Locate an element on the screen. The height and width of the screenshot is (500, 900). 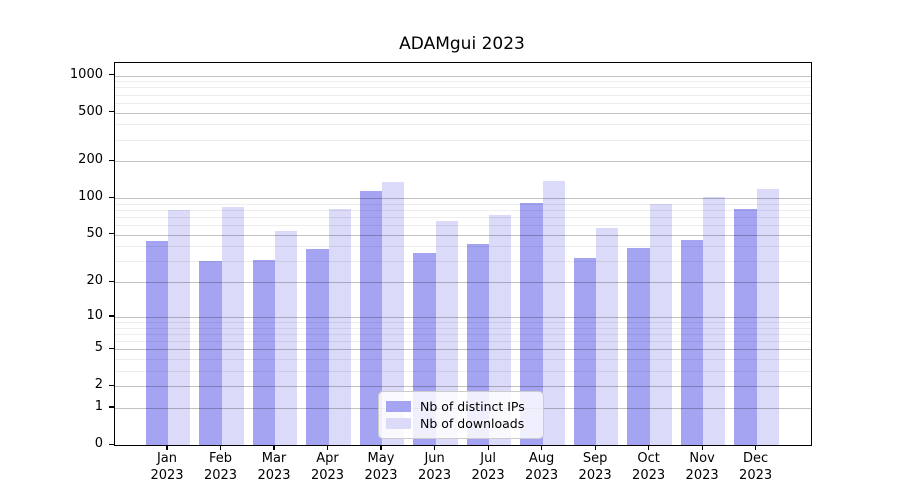
bar-distinct-ips-jan is located at coordinates (156, 343).